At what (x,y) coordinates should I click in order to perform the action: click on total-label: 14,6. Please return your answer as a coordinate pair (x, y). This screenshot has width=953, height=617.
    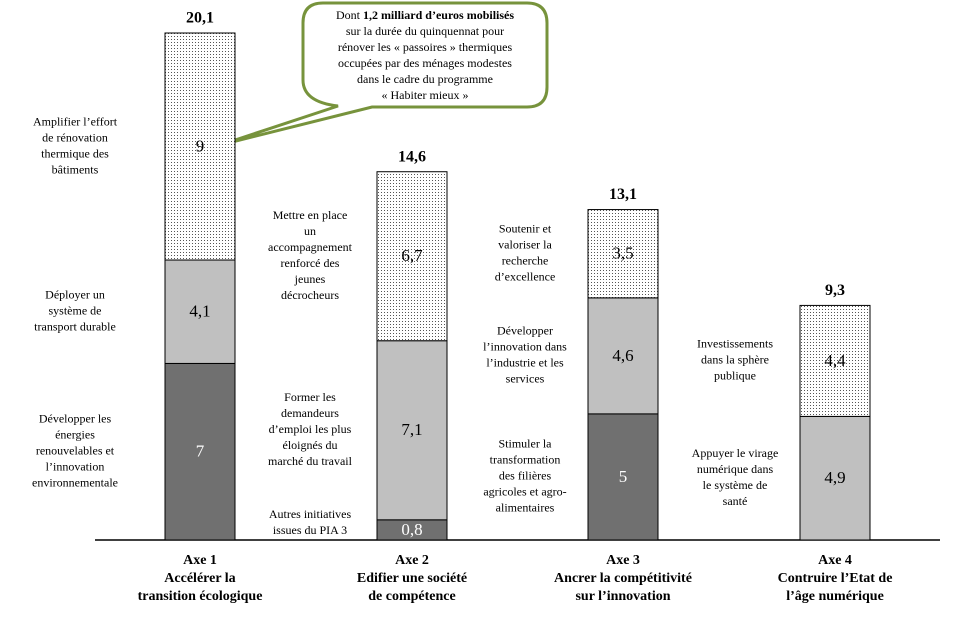
    Looking at the image, I should click on (412, 156).